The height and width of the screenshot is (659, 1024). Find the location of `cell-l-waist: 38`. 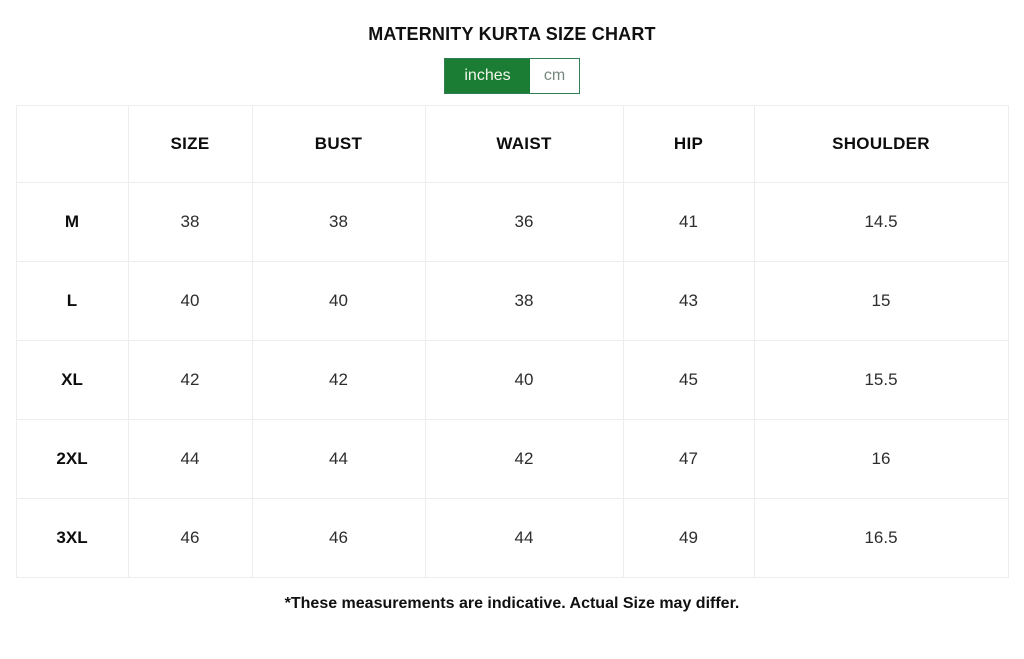

cell-l-waist: 38 is located at coordinates (524, 301).